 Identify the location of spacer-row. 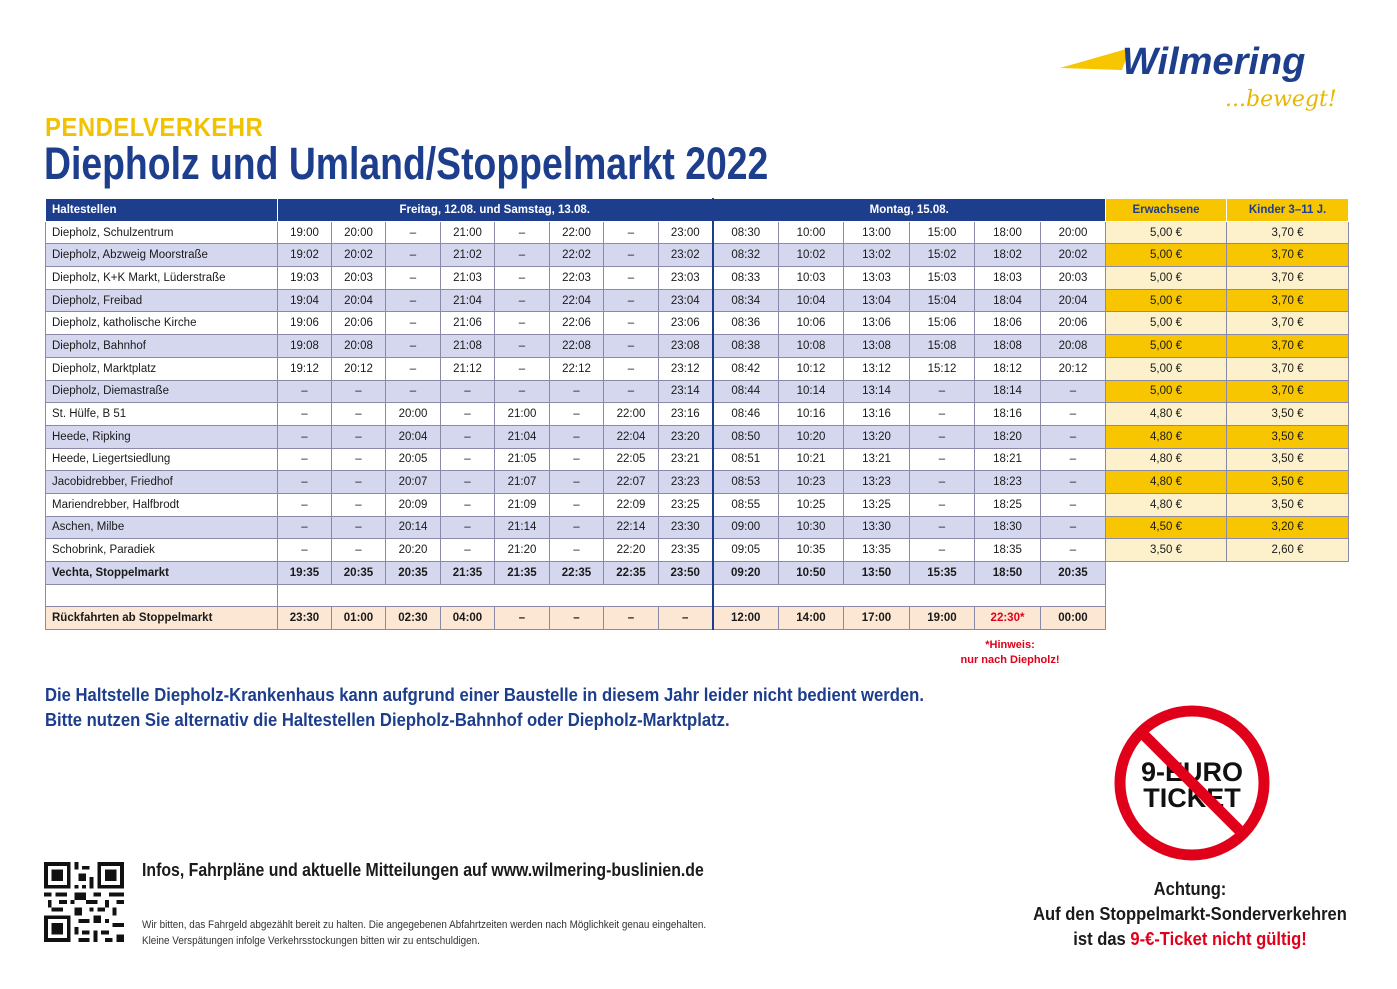
(697, 595).